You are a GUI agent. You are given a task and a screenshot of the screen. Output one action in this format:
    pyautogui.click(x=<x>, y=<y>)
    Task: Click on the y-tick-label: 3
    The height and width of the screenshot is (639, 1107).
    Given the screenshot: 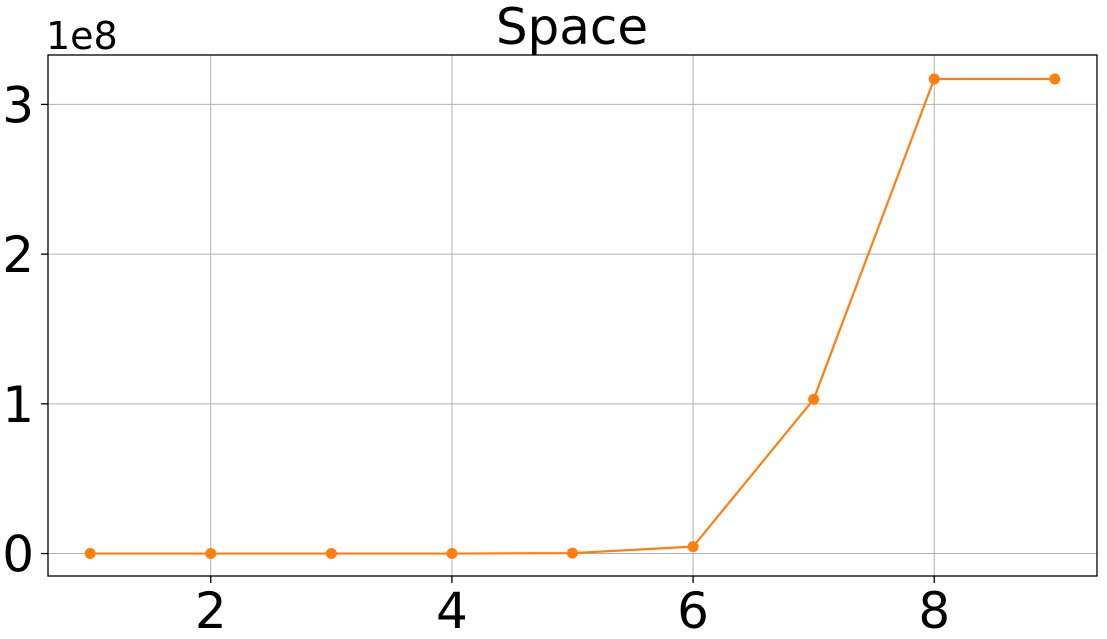 What is the action you would take?
    pyautogui.click(x=18, y=105)
    